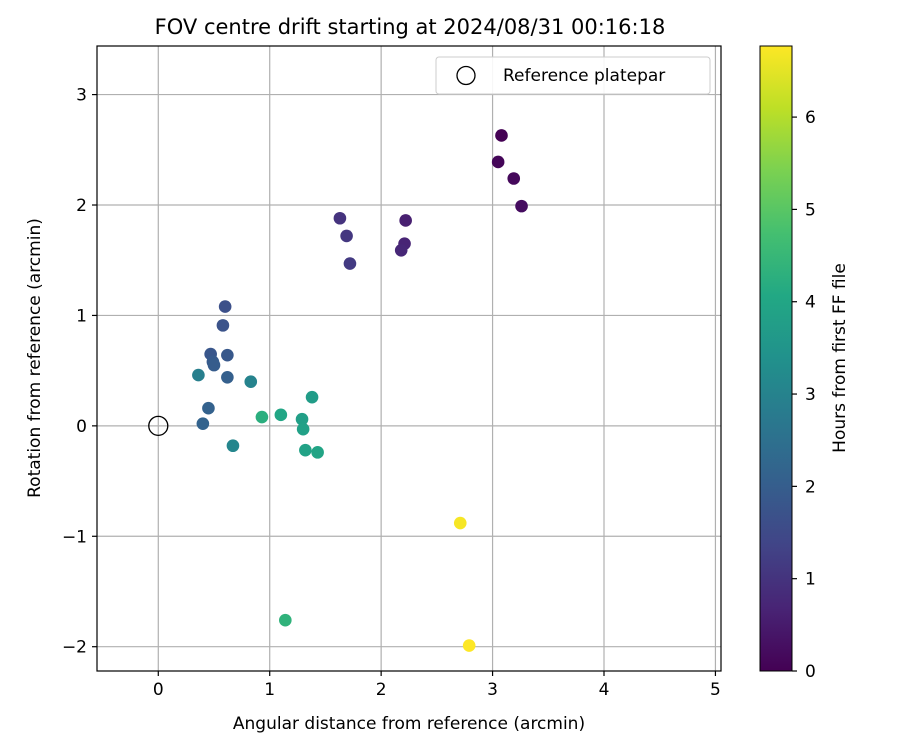  What do you see at coordinates (810, 118) in the screenshot?
I see `colorbar-tick-label: 6` at bounding box center [810, 118].